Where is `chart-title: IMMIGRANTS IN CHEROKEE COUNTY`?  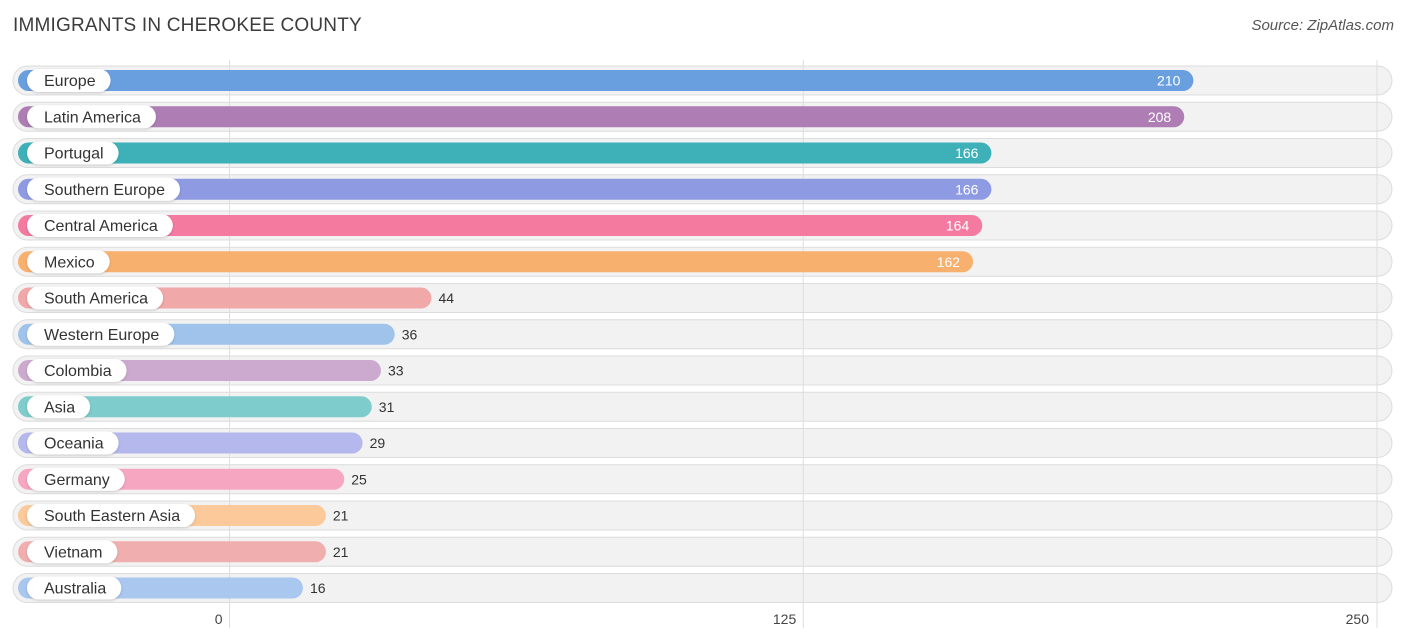
chart-title: IMMIGRANTS IN CHEROKEE COUNTY is located at coordinates (187, 25).